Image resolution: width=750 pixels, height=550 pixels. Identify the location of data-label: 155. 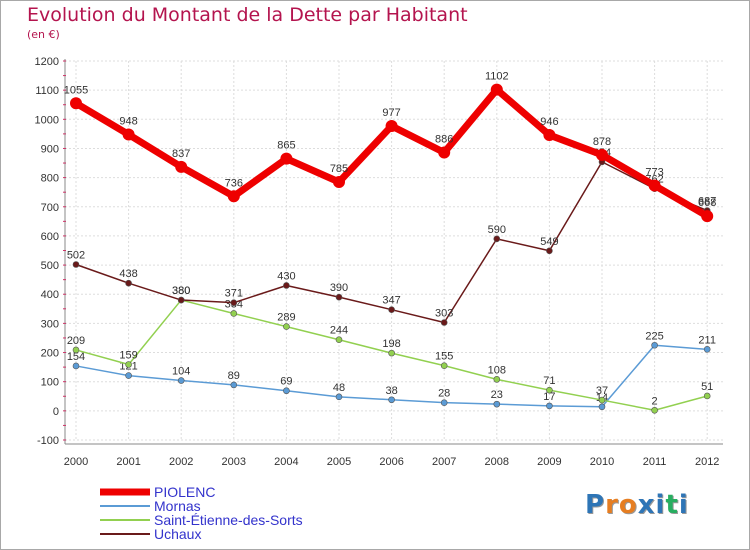
(444, 357).